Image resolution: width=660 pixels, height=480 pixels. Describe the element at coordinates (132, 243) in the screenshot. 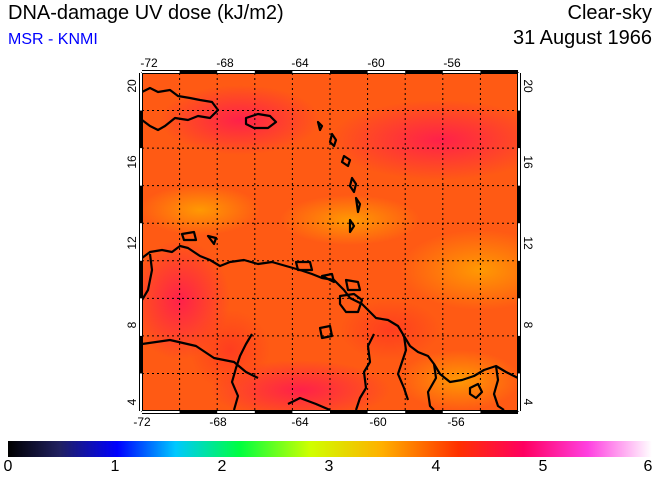

I see `lat-left-label-2: 12` at that location.